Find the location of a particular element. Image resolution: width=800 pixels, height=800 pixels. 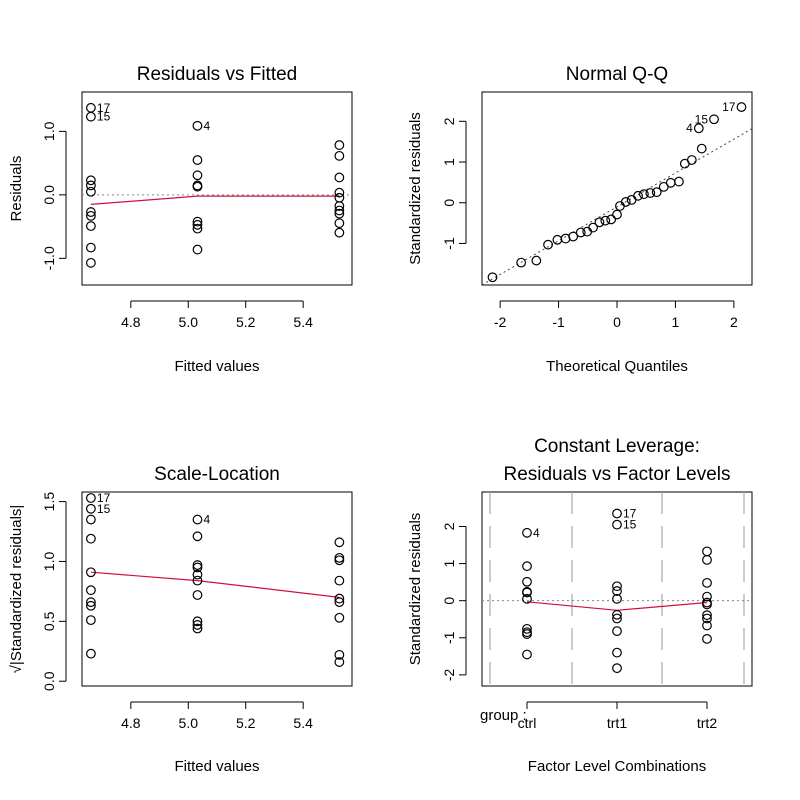

x-axis-title: Fitted values is located at coordinates (216, 366).